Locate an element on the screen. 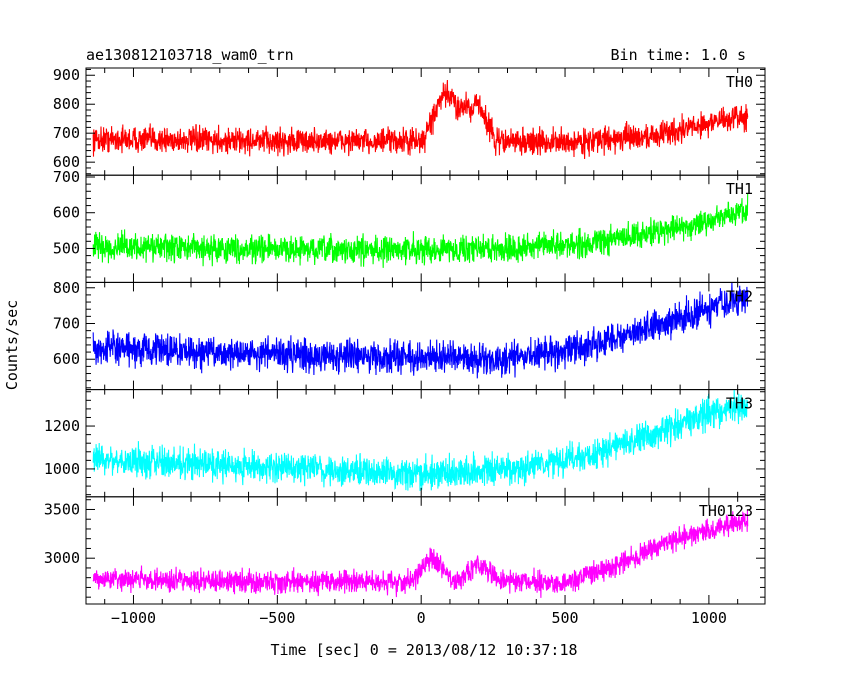 This screenshot has height=680, width=850. panel-th2: 600 700 800 TH2 is located at coordinates (409, 335).